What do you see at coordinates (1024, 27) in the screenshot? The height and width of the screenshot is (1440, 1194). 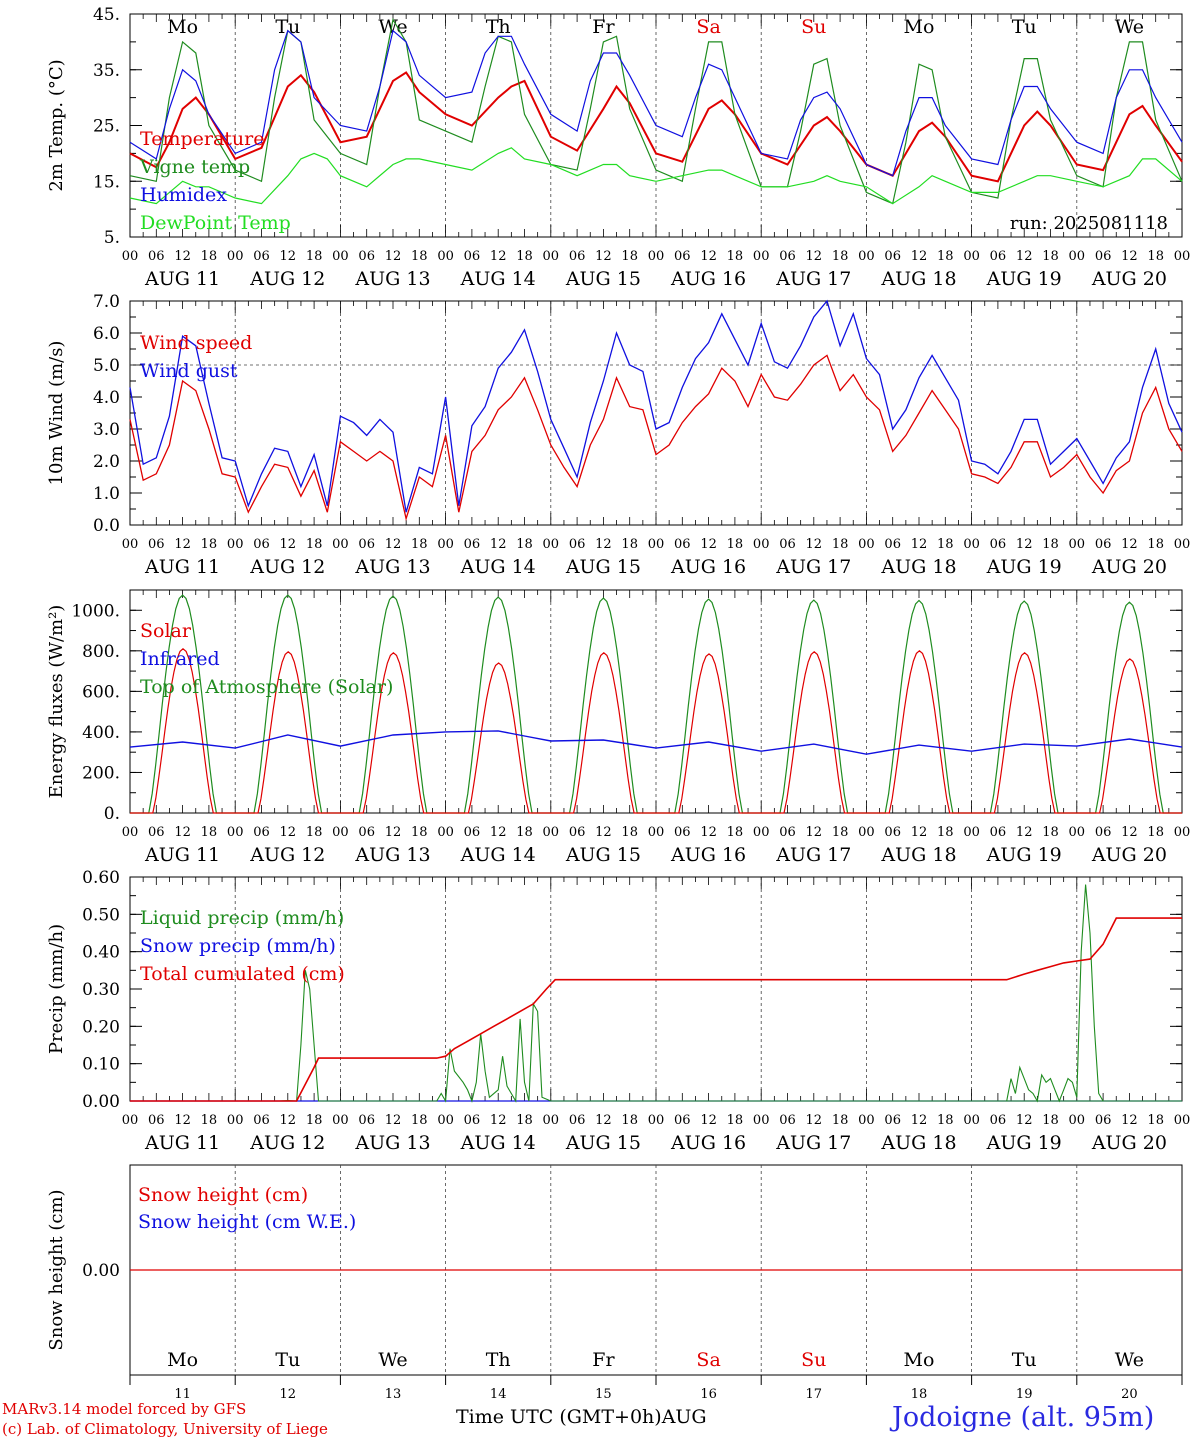 I see `day-name-label: Tu` at bounding box center [1024, 27].